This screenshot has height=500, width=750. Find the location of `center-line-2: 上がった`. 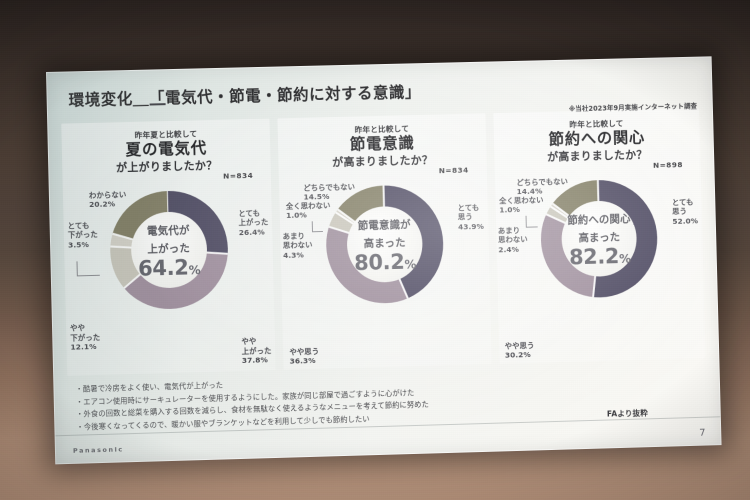

center-line-2: 上がった is located at coordinates (169, 249).